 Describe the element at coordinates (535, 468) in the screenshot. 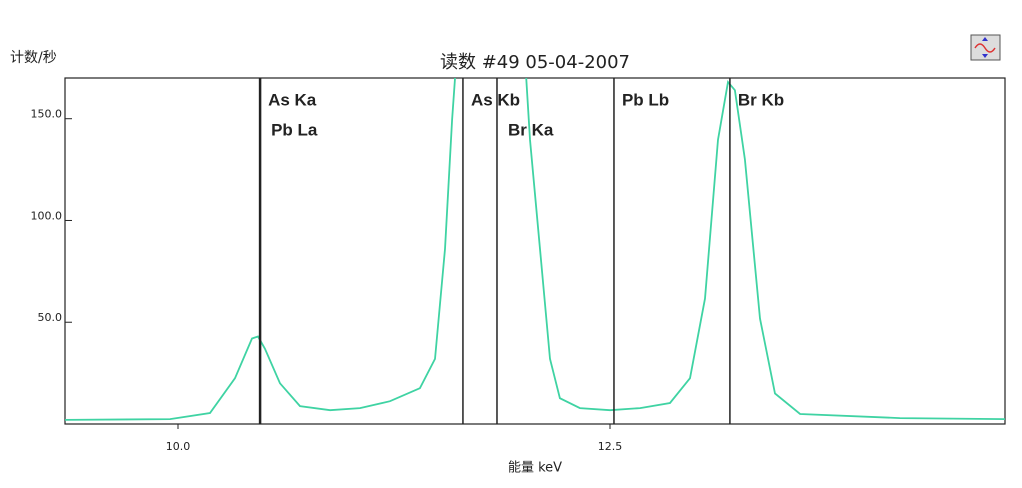

I see `x-axis-label: 能量 keV` at that location.